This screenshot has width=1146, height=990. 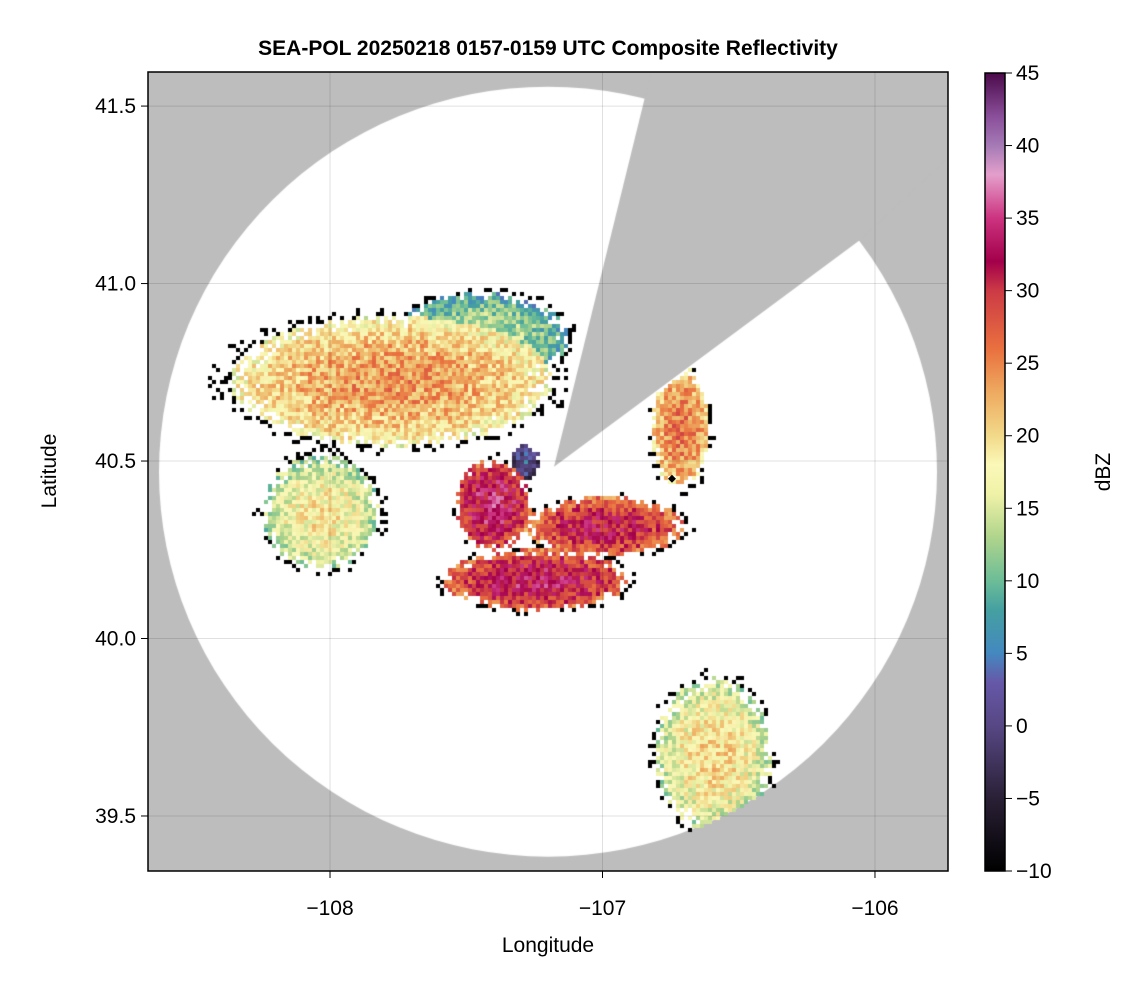 What do you see at coordinates (602, 908) in the screenshot?
I see `x-tick-label: −107` at bounding box center [602, 908].